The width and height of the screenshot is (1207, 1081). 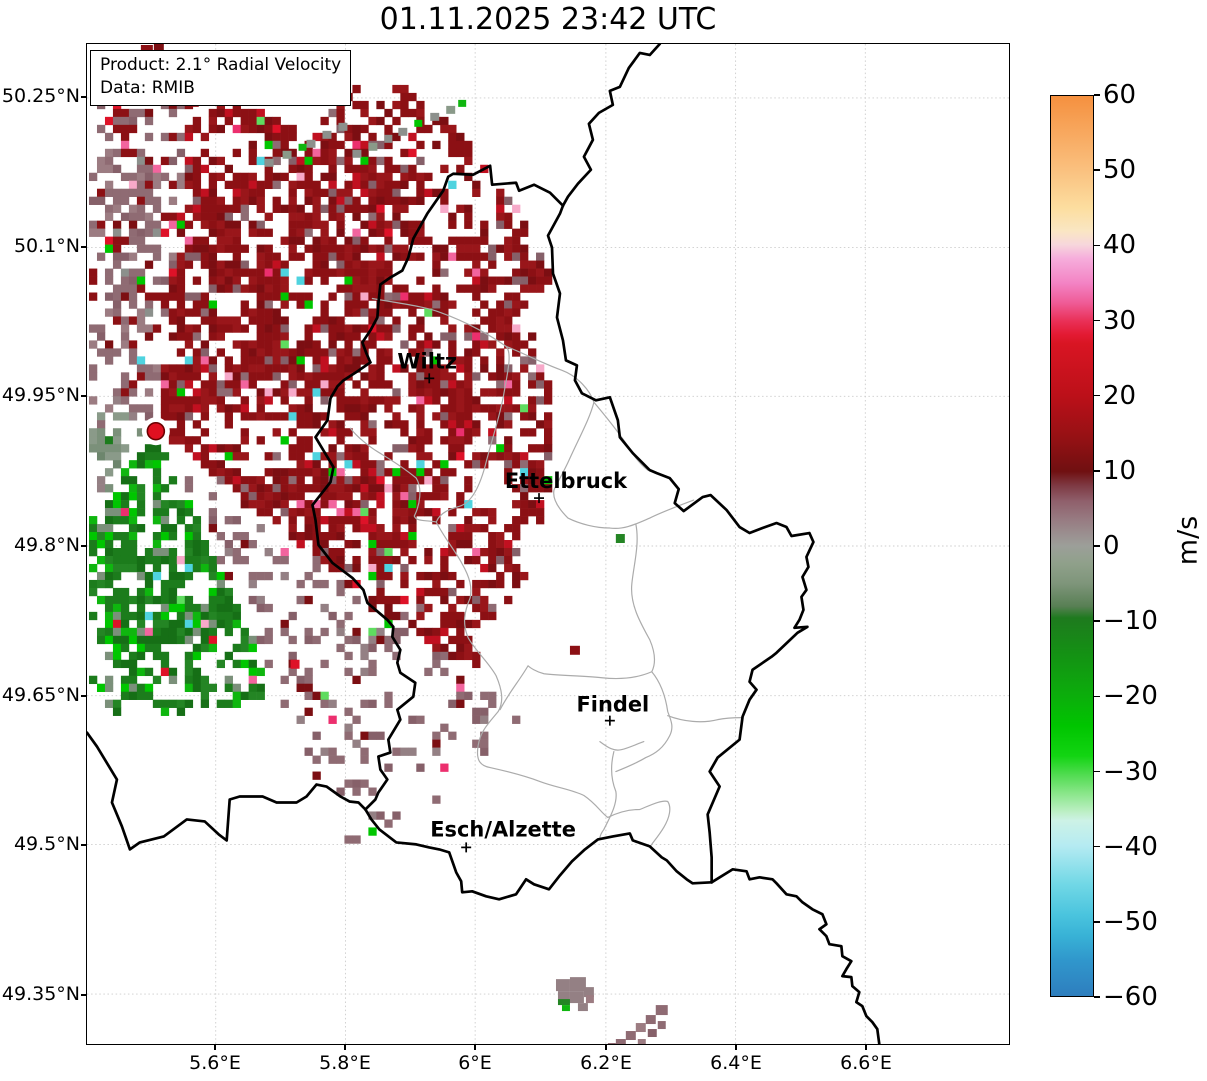 What do you see at coordinates (1097, 395) in the screenshot?
I see `colorbar-tick-mark` at bounding box center [1097, 395].